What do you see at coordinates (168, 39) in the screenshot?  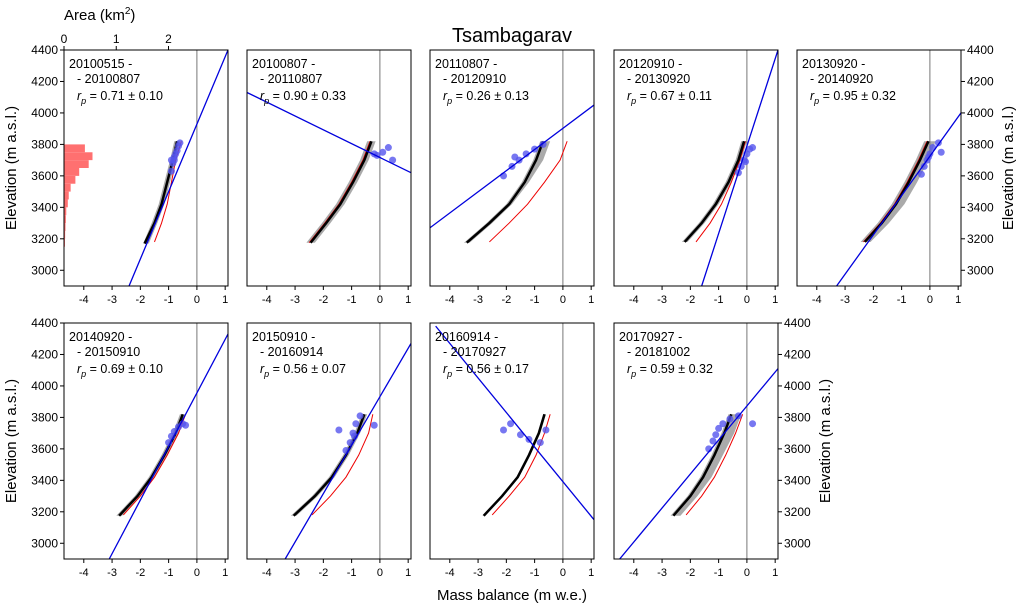 I see `area-tick-label: 2` at bounding box center [168, 39].